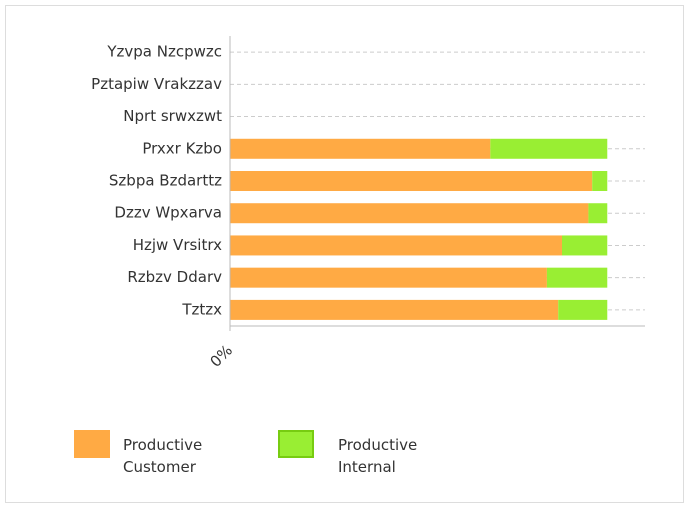 This screenshot has width=689, height=508. Describe the element at coordinates (163, 456) in the screenshot. I see `legend-label: Productive Customer` at that location.